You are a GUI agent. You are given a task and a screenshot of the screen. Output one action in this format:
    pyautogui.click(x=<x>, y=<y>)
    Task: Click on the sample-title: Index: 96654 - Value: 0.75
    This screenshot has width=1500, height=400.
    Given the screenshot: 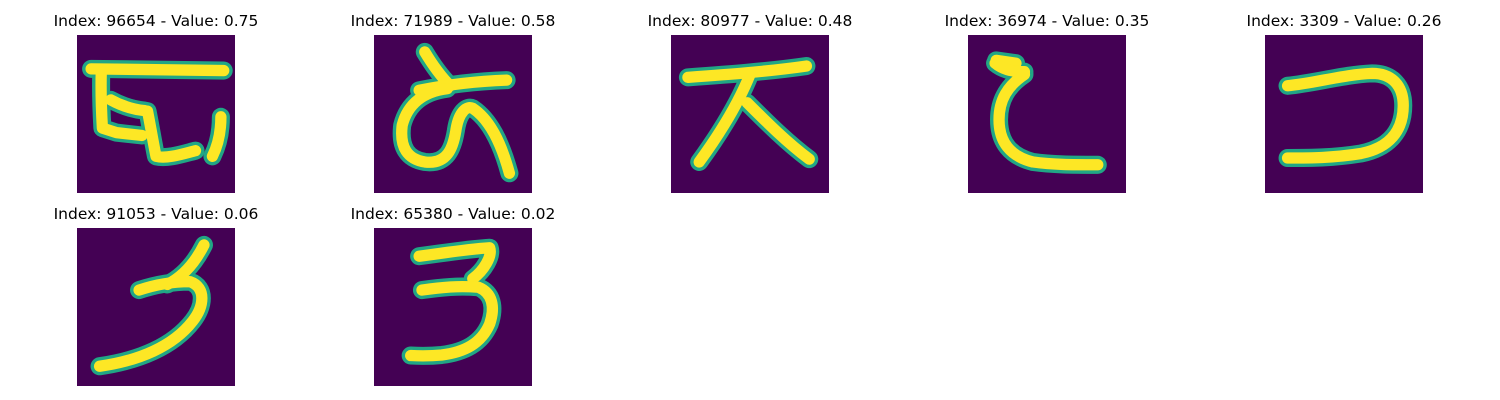 What is the action you would take?
    pyautogui.click(x=156, y=21)
    